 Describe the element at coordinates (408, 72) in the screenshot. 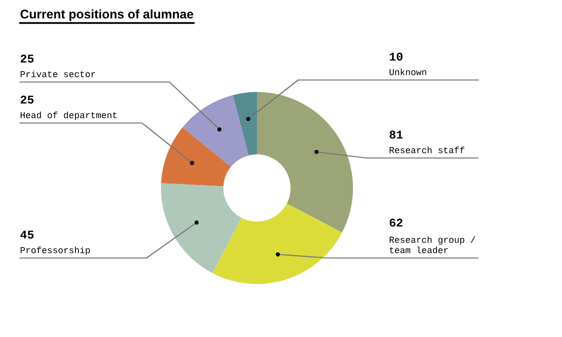

I see `slice-label: Unknown` at that location.